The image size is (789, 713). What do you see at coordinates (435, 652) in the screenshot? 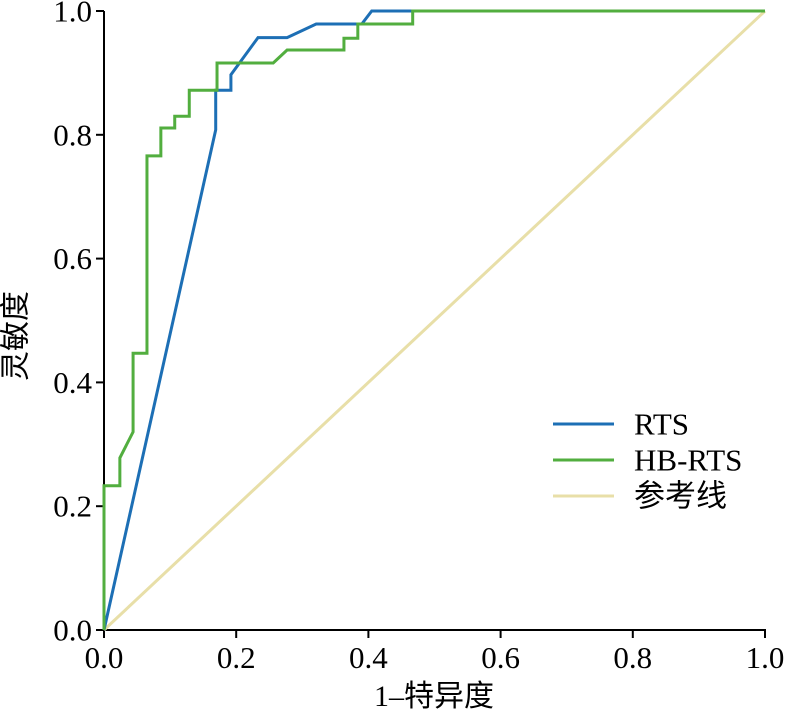
I see `x-axis-ticks: 0.0 0.2 0.4 0.6 0.8 1.0` at bounding box center [435, 652].